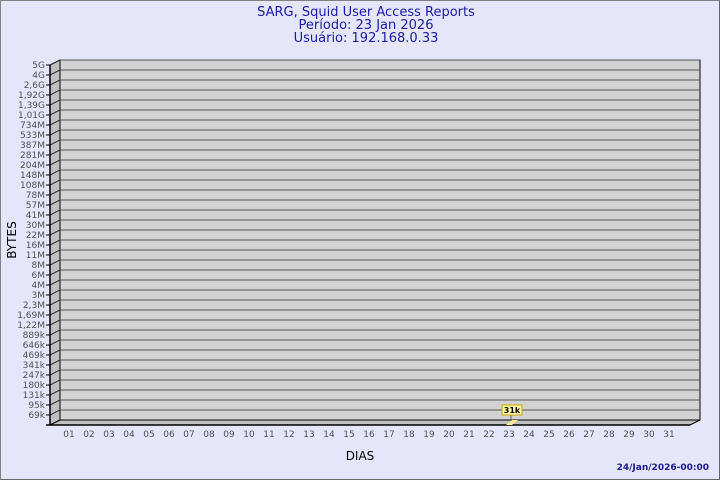 The image size is (720, 480). I want to click on x-tick-label: 26, so click(569, 435).